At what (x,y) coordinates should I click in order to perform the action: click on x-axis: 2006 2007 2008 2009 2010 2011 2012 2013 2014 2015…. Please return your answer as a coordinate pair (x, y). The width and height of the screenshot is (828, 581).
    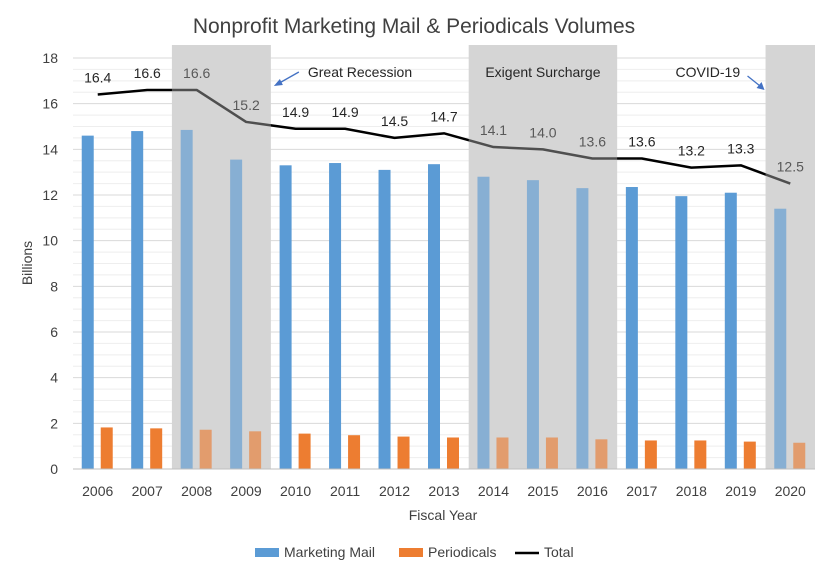
    Looking at the image, I should click on (444, 483).